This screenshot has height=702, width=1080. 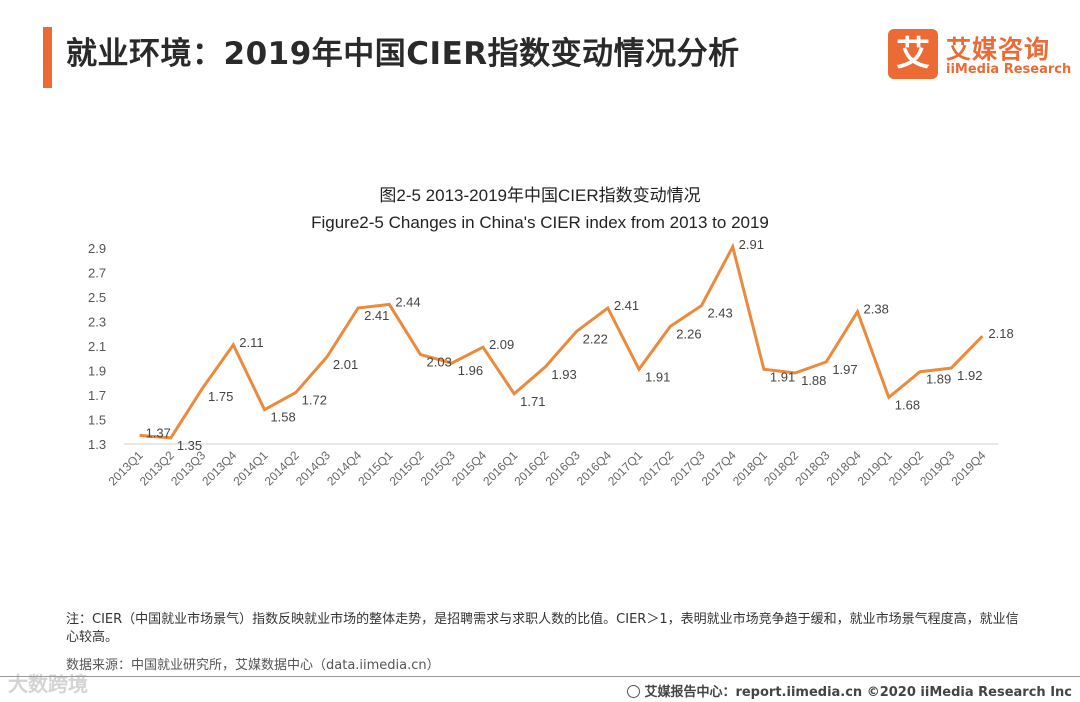 I want to click on logo-mark-icon: 艾, so click(x=913, y=54).